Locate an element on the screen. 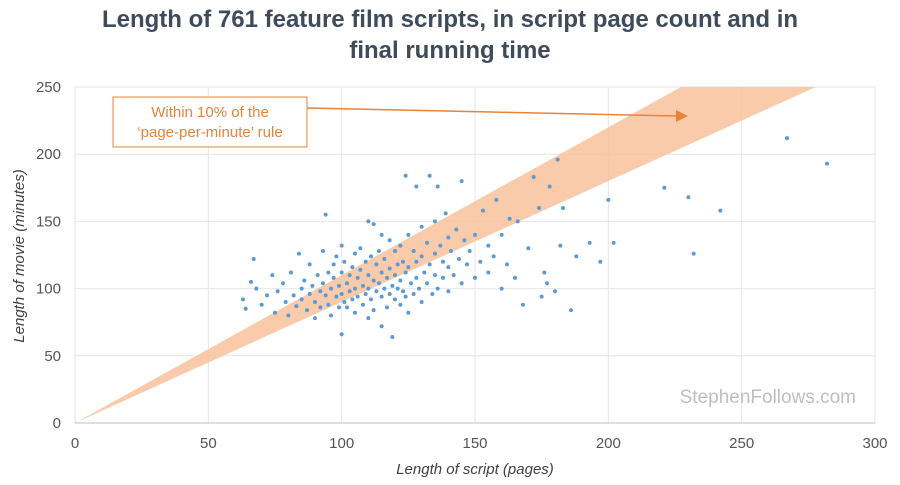 This screenshot has width=900, height=485. x-tick-label: 50 is located at coordinates (208, 443).